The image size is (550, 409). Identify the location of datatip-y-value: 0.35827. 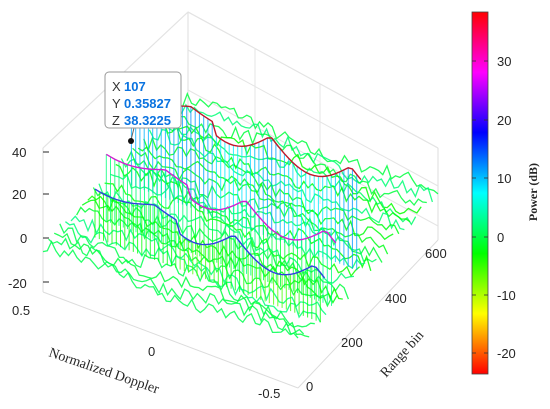
(147, 103).